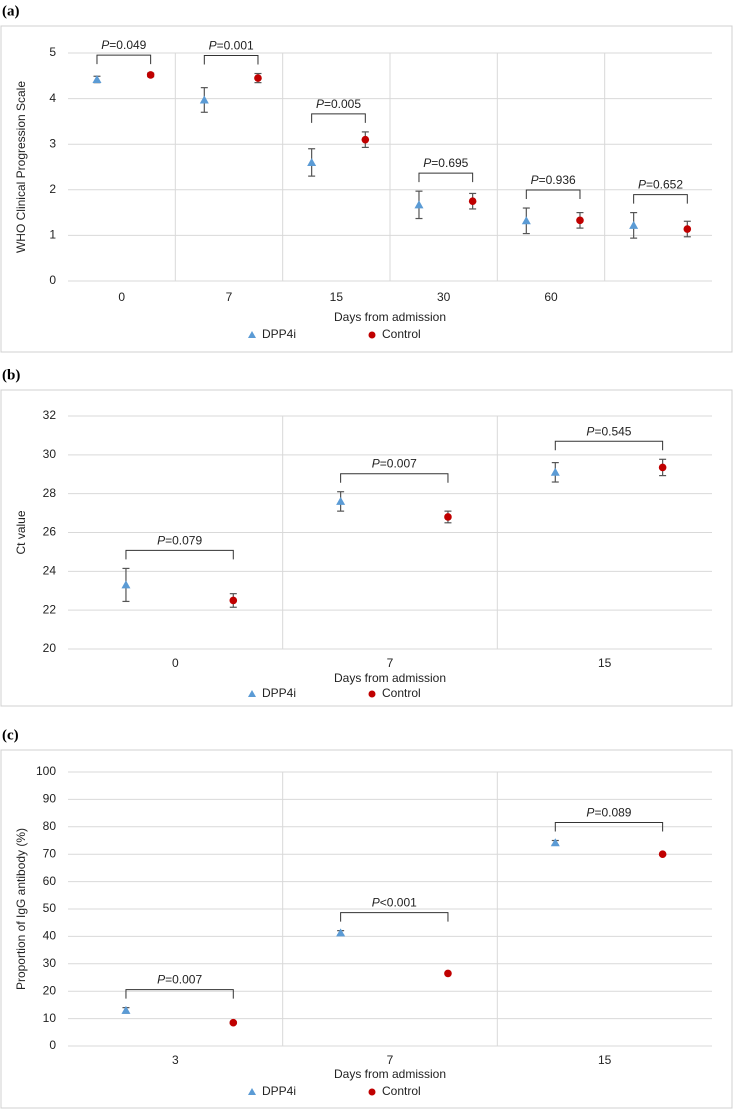 The image size is (738, 1112). I want to click on y-tick-label: 90, so click(50, 799).